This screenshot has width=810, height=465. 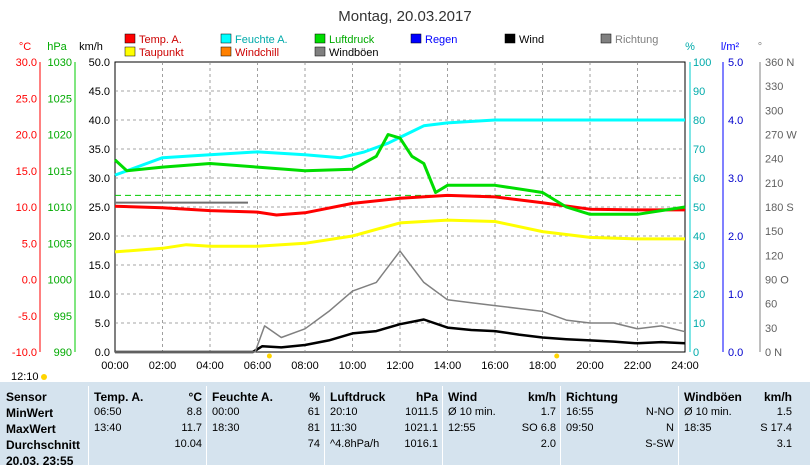 What do you see at coordinates (421, 444) in the screenshot?
I see `cell-value: 1016.1` at bounding box center [421, 444].